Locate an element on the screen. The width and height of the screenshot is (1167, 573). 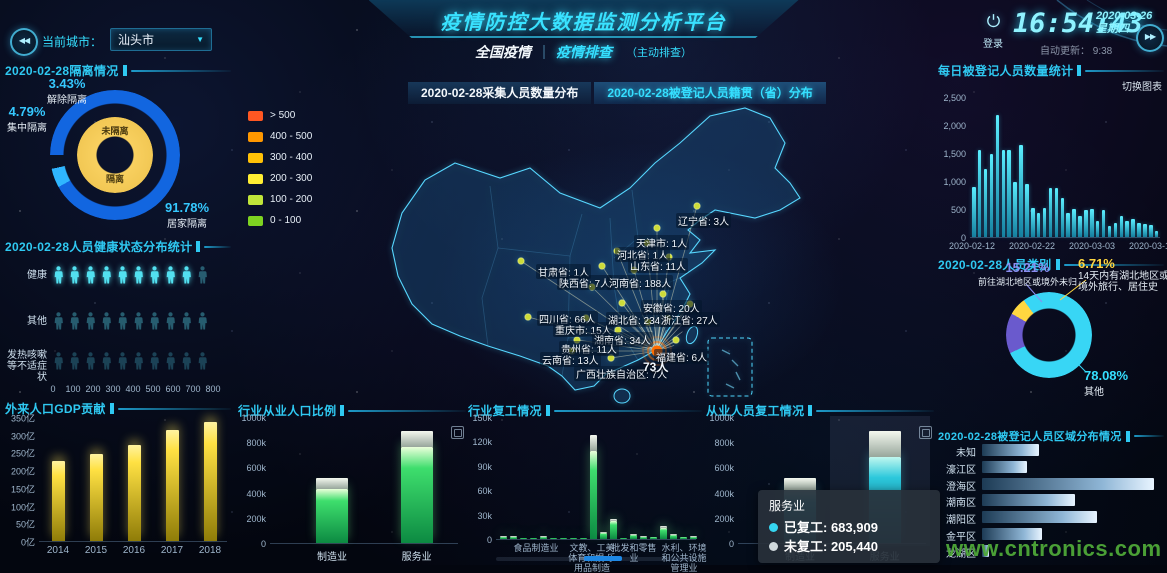
map-tab-origin: 2020-02-28被登记人员籍贯（省）分布 is located at coordinates (710, 93).